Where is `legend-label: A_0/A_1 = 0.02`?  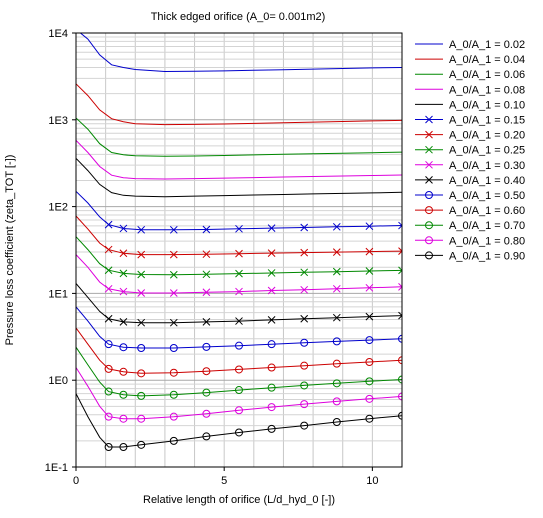
legend-label: A_0/A_1 = 0.02 is located at coordinates (487, 45).